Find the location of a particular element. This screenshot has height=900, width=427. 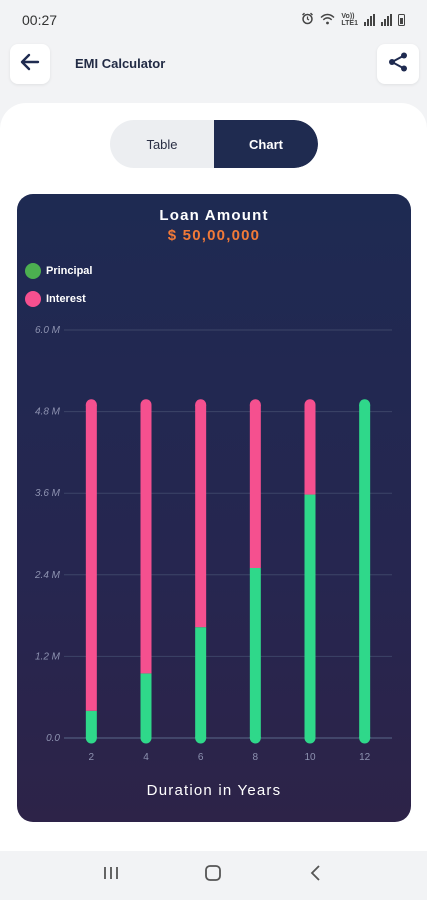

share-button is located at coordinates (398, 64).